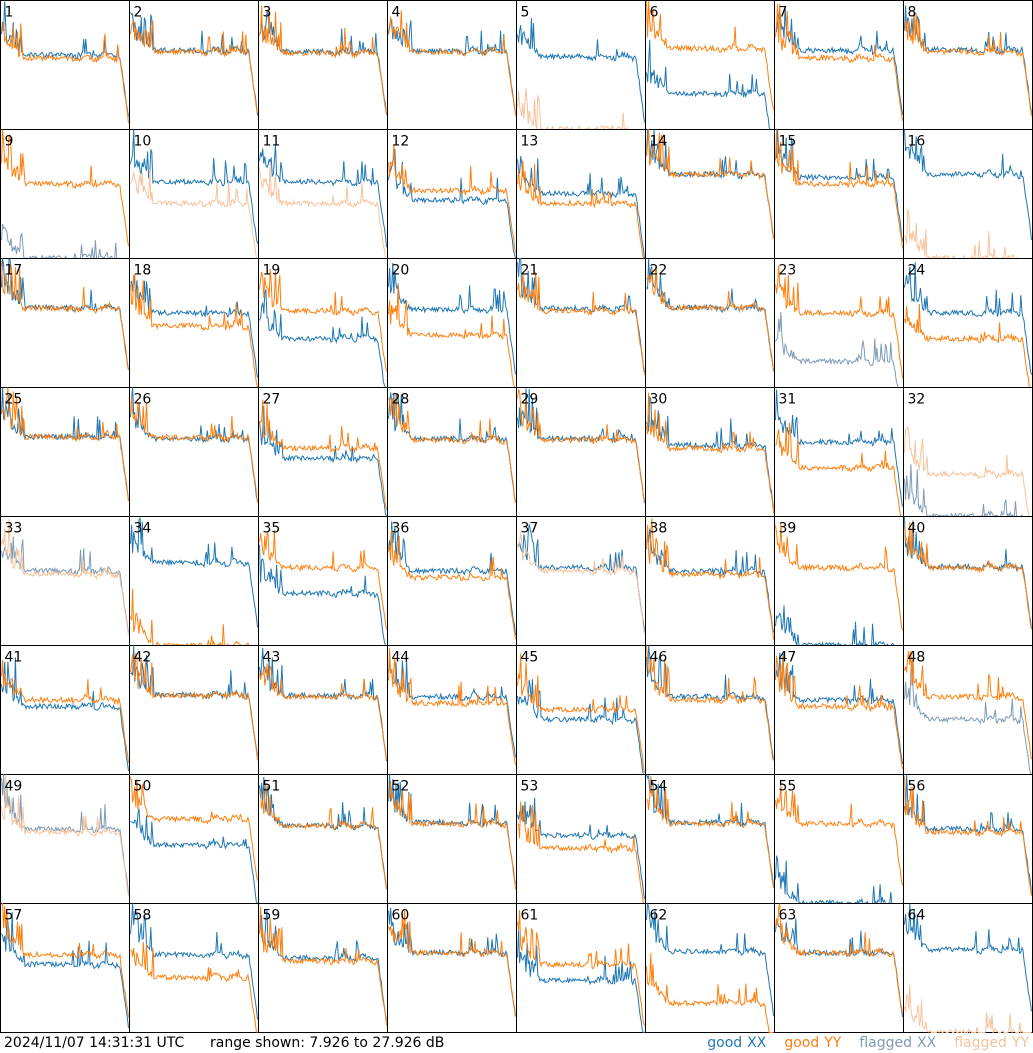  What do you see at coordinates (452, 839) in the screenshot?
I see `panel-52: 52` at bounding box center [452, 839].